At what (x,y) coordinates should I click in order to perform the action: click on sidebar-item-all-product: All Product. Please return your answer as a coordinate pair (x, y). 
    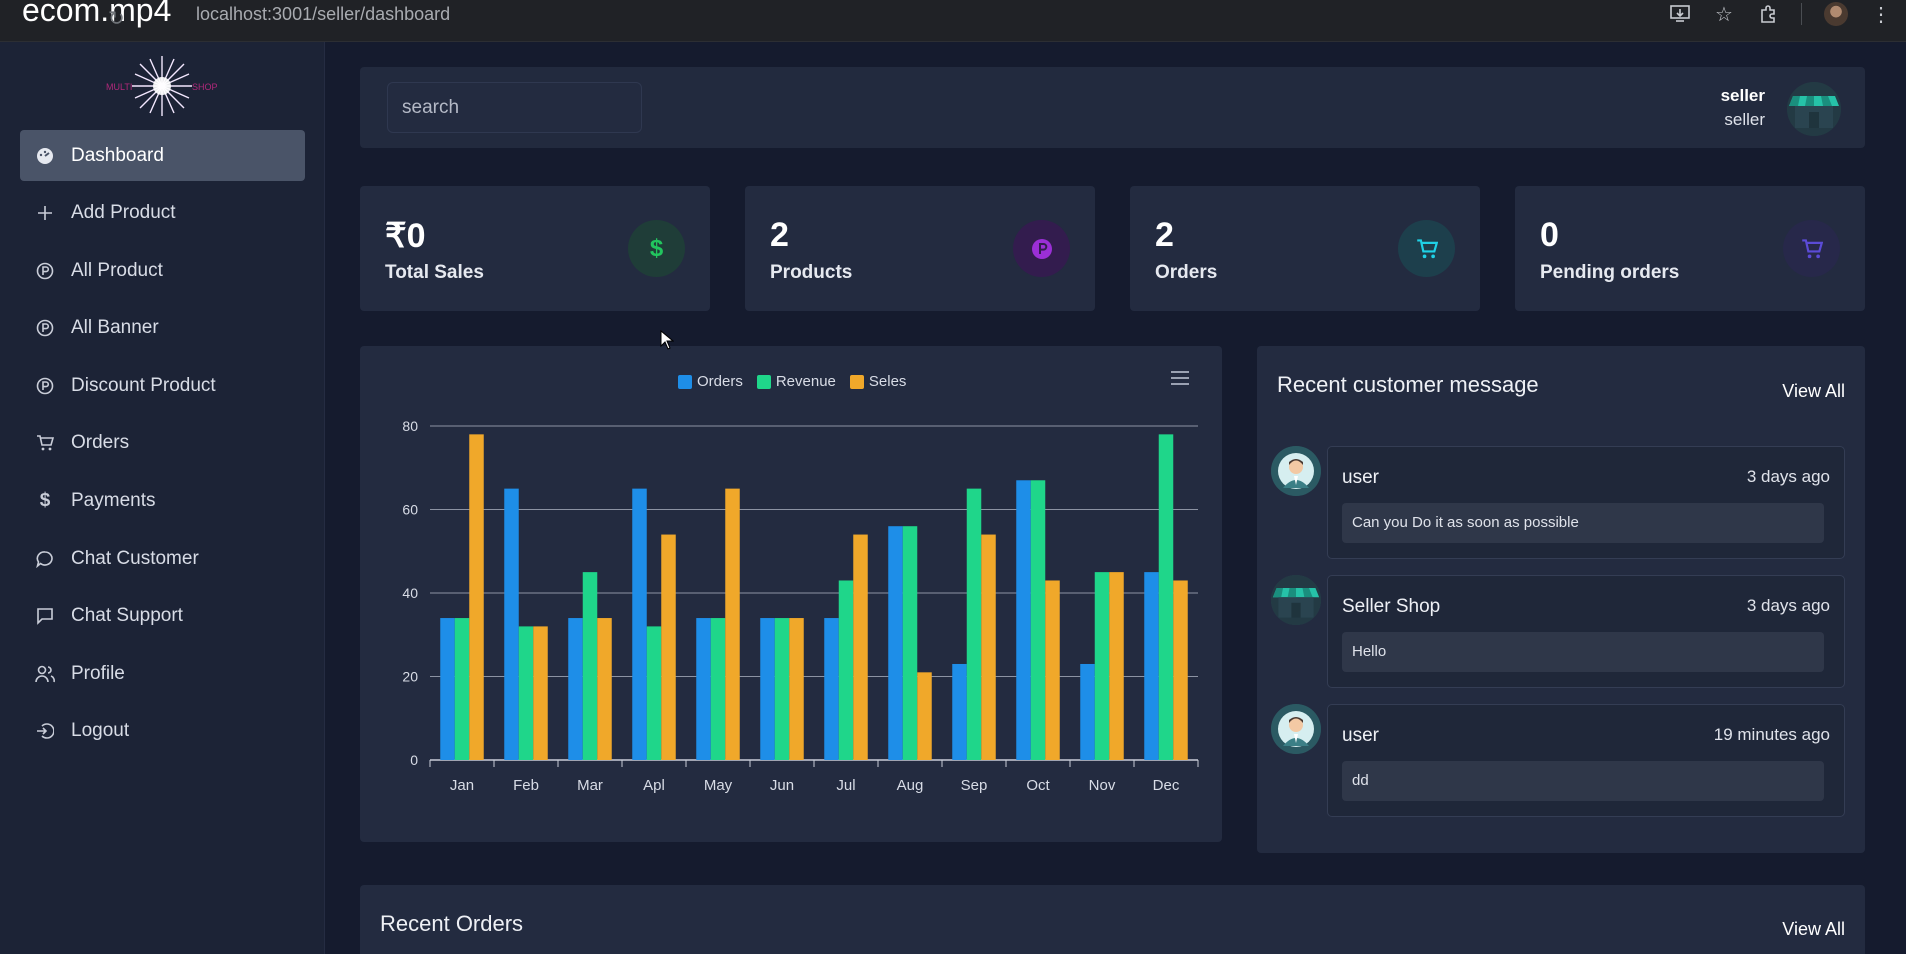
    Looking at the image, I should click on (162, 270).